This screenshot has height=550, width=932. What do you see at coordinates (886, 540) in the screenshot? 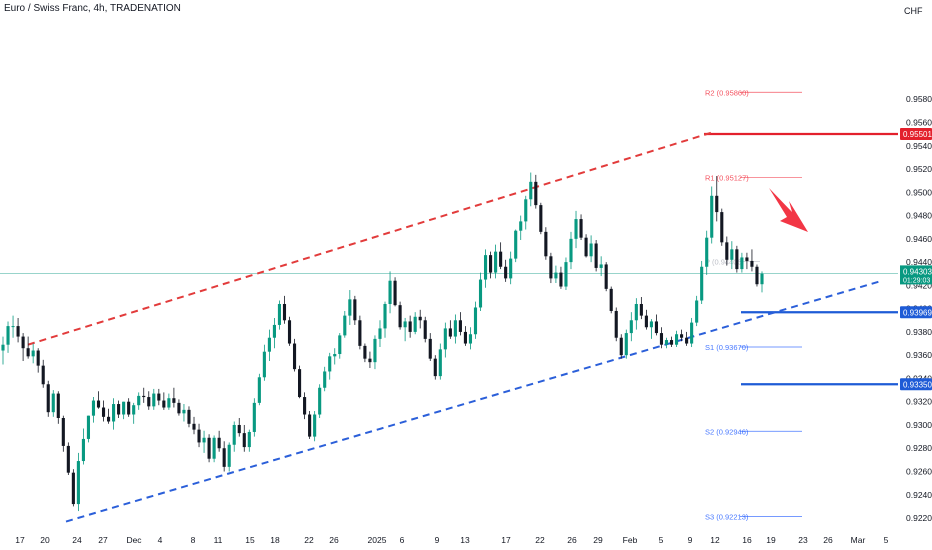
I see `x-tick-label: 5` at bounding box center [886, 540].